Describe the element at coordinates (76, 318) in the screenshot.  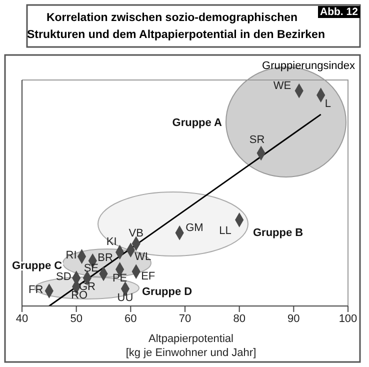
I see `x-tick-label: 50` at that location.